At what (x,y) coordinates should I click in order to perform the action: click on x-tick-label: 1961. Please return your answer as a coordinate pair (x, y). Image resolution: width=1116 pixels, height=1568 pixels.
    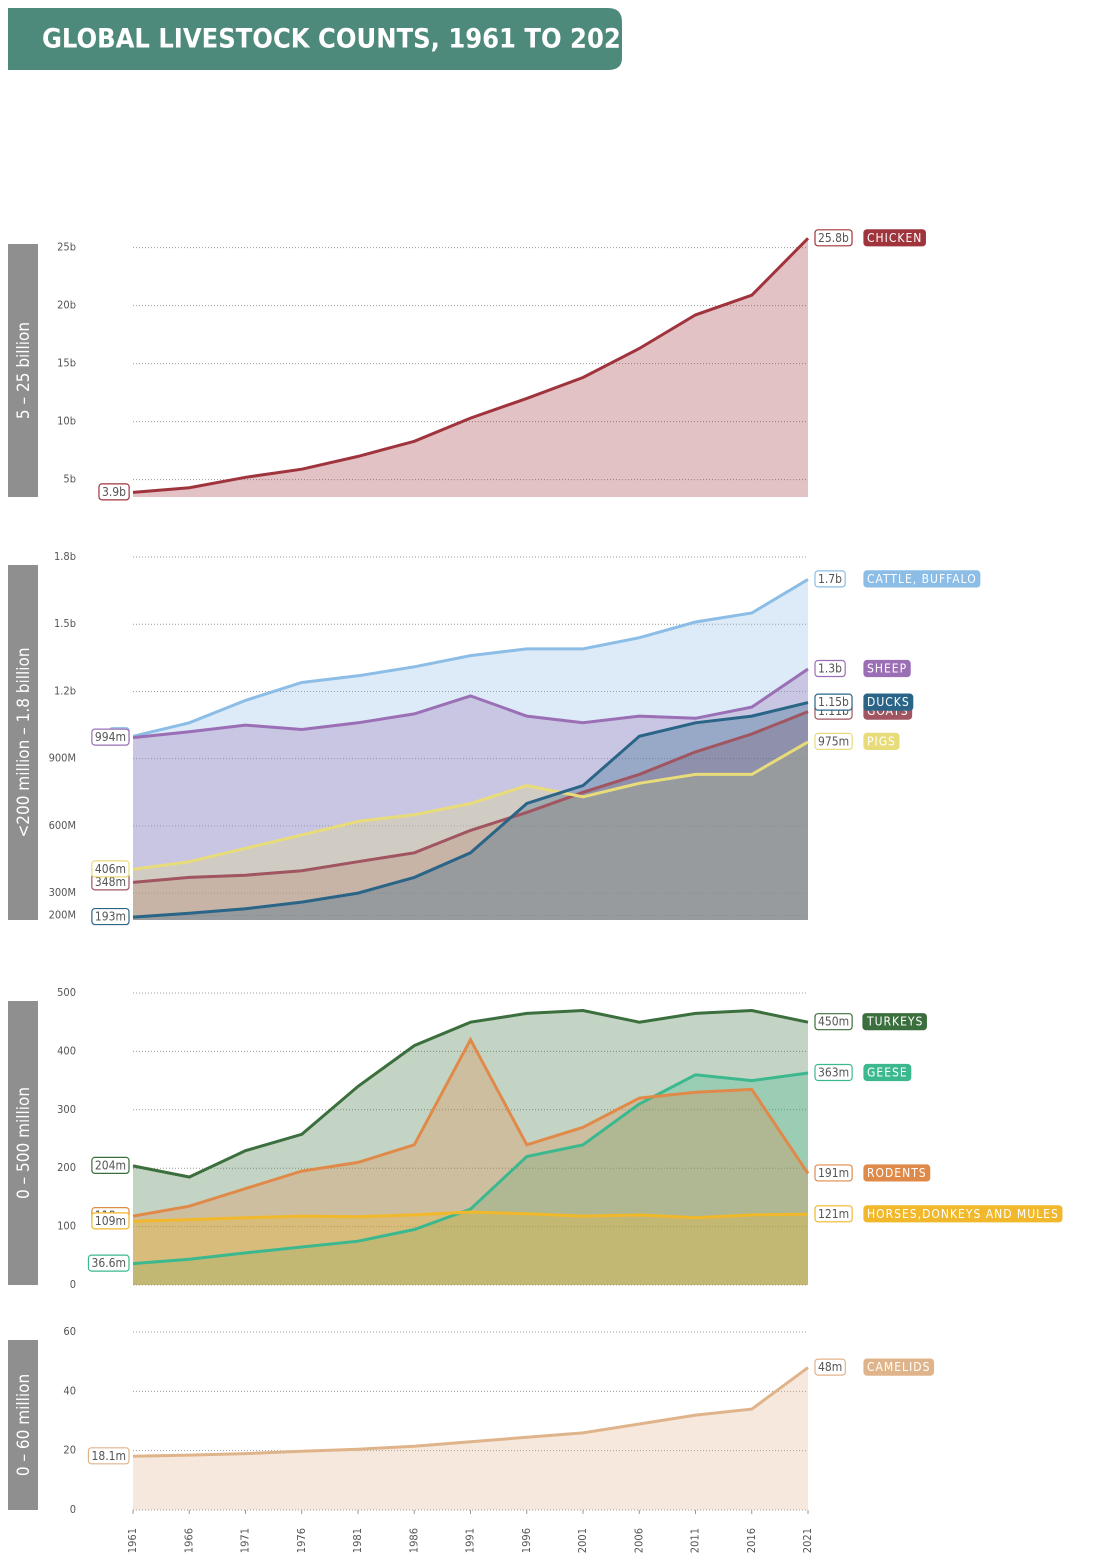
    Looking at the image, I should click on (132, 1540).